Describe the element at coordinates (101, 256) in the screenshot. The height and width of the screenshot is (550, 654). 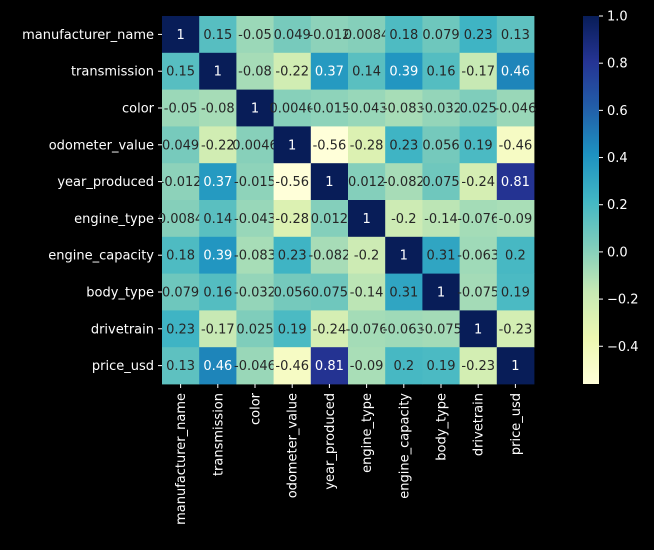
I see `y-tick-label: engine_capacity` at that location.